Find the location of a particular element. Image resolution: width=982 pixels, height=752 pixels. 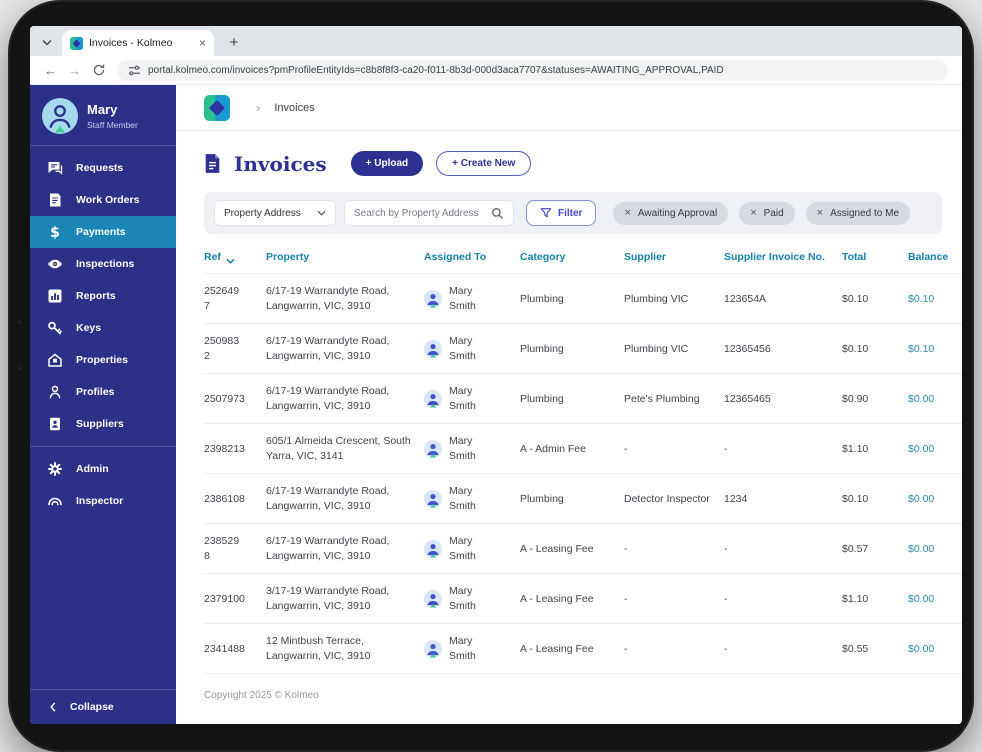

cell-supplier-invoice-no: - is located at coordinates (726, 448).